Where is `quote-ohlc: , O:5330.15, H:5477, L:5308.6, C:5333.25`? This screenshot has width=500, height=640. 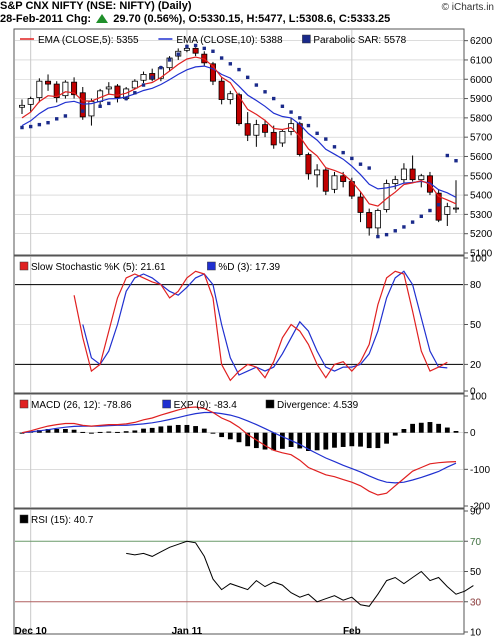
quote-ohlc: , O:5330.15, H:5477, L:5308.6, C:5333.25 is located at coordinates (286, 19).